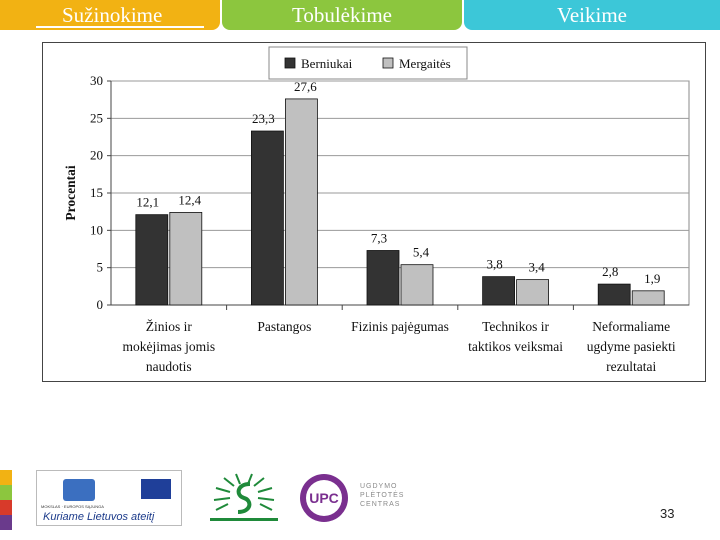  I want to click on data-label: 12,1, so click(147, 202).